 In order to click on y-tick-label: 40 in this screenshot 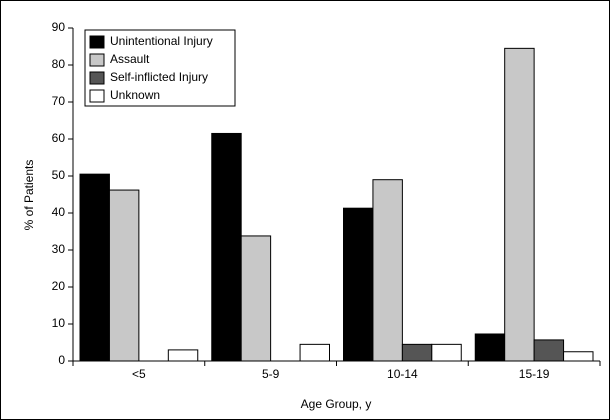, I will do `click(59, 212)`.